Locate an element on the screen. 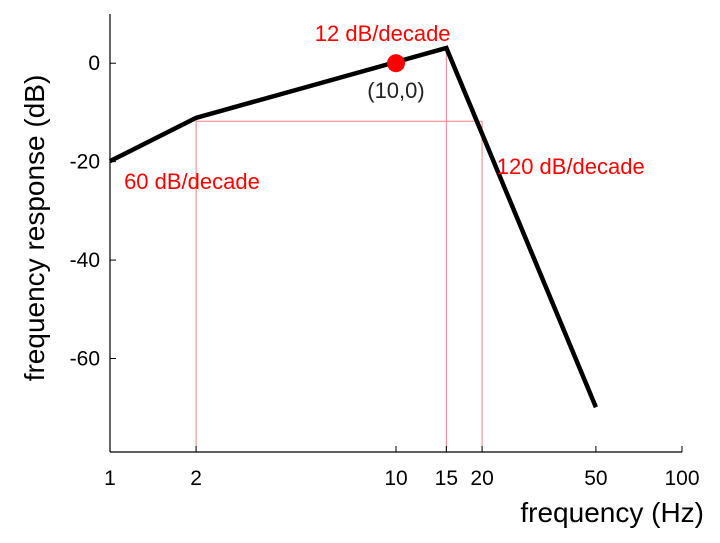 Image resolution: width=720 pixels, height=543 pixels. y-axis-label: frequency response (dB) is located at coordinates (34, 228).